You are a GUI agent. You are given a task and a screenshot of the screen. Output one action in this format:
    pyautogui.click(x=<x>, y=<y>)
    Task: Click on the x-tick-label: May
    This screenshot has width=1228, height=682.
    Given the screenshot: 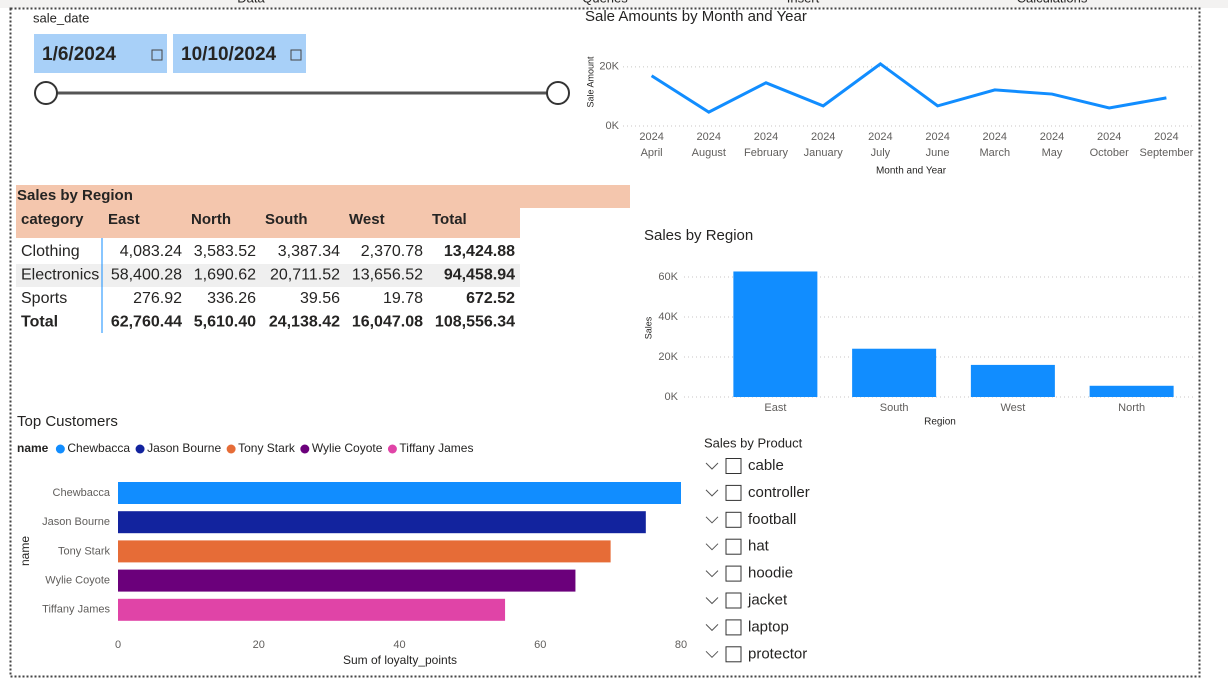 What is the action you would take?
    pyautogui.click(x=1052, y=153)
    